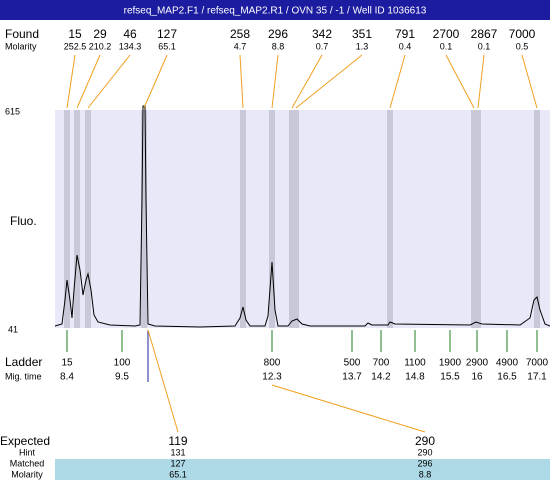  What do you see at coordinates (23, 362) in the screenshot?
I see `ladder-label: Ladder` at bounding box center [23, 362].